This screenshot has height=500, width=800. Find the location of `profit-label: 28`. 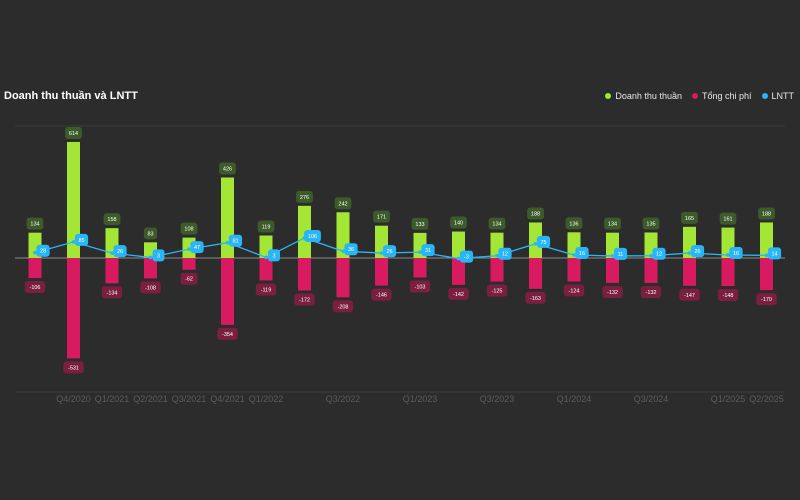

profit-label: 28 is located at coordinates (43, 252).